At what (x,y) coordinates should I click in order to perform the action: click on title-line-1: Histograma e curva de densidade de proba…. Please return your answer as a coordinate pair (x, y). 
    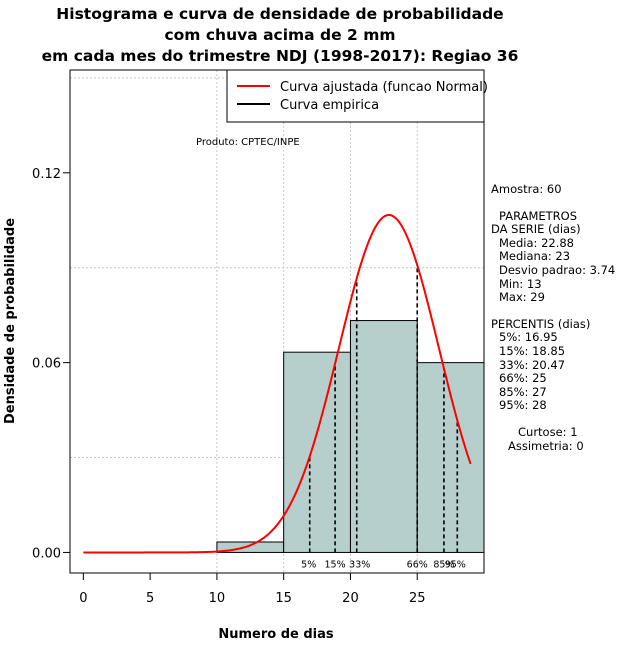
    Looking at the image, I should click on (280, 14).